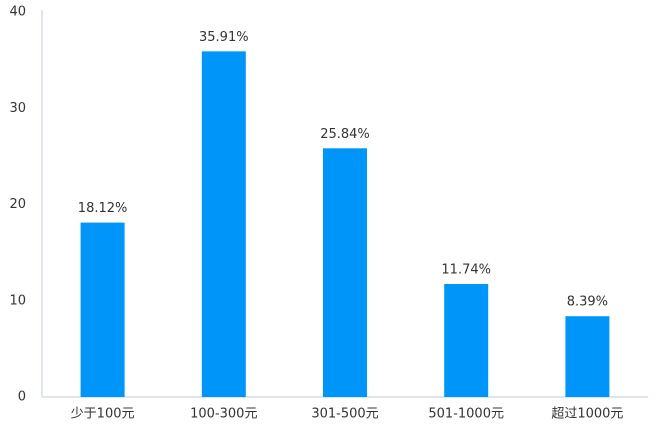 The image size is (660, 441). Describe the element at coordinates (103, 414) in the screenshot. I see `x-tick-label: 少于100元` at that location.